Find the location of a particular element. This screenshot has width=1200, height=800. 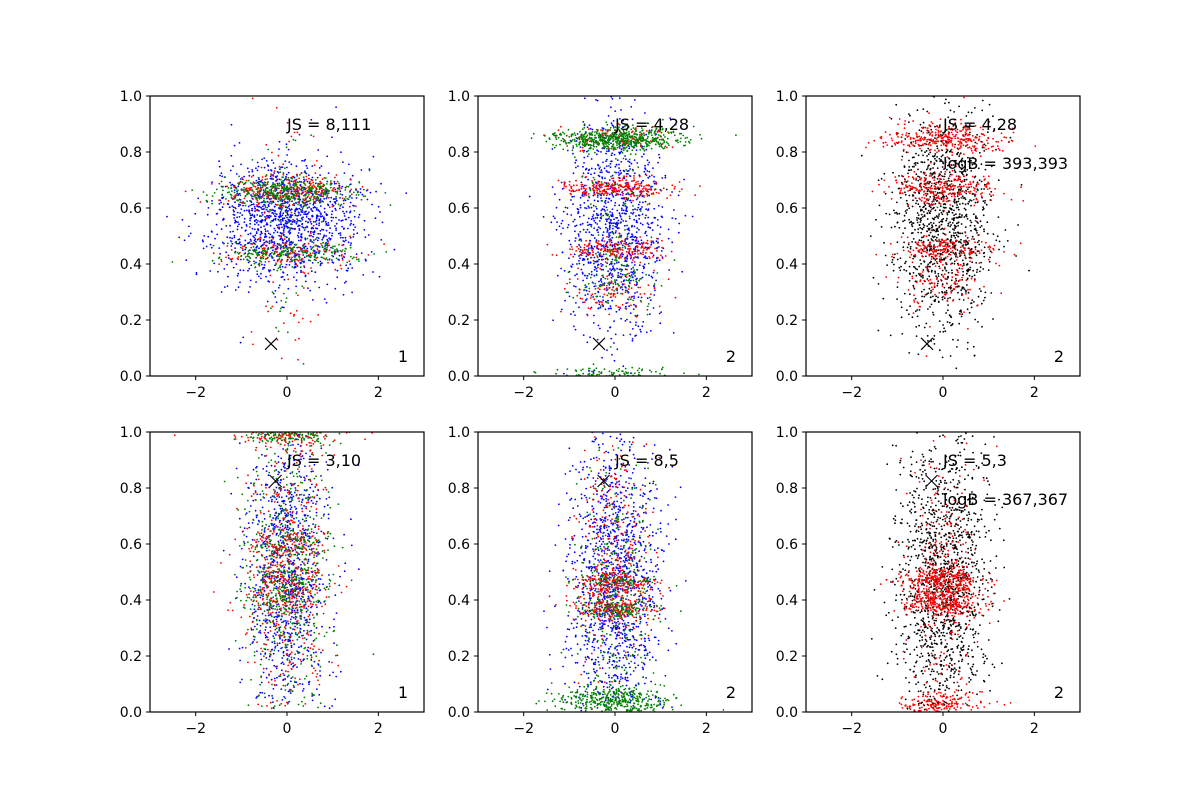

corner-label: 1 is located at coordinates (403, 356).